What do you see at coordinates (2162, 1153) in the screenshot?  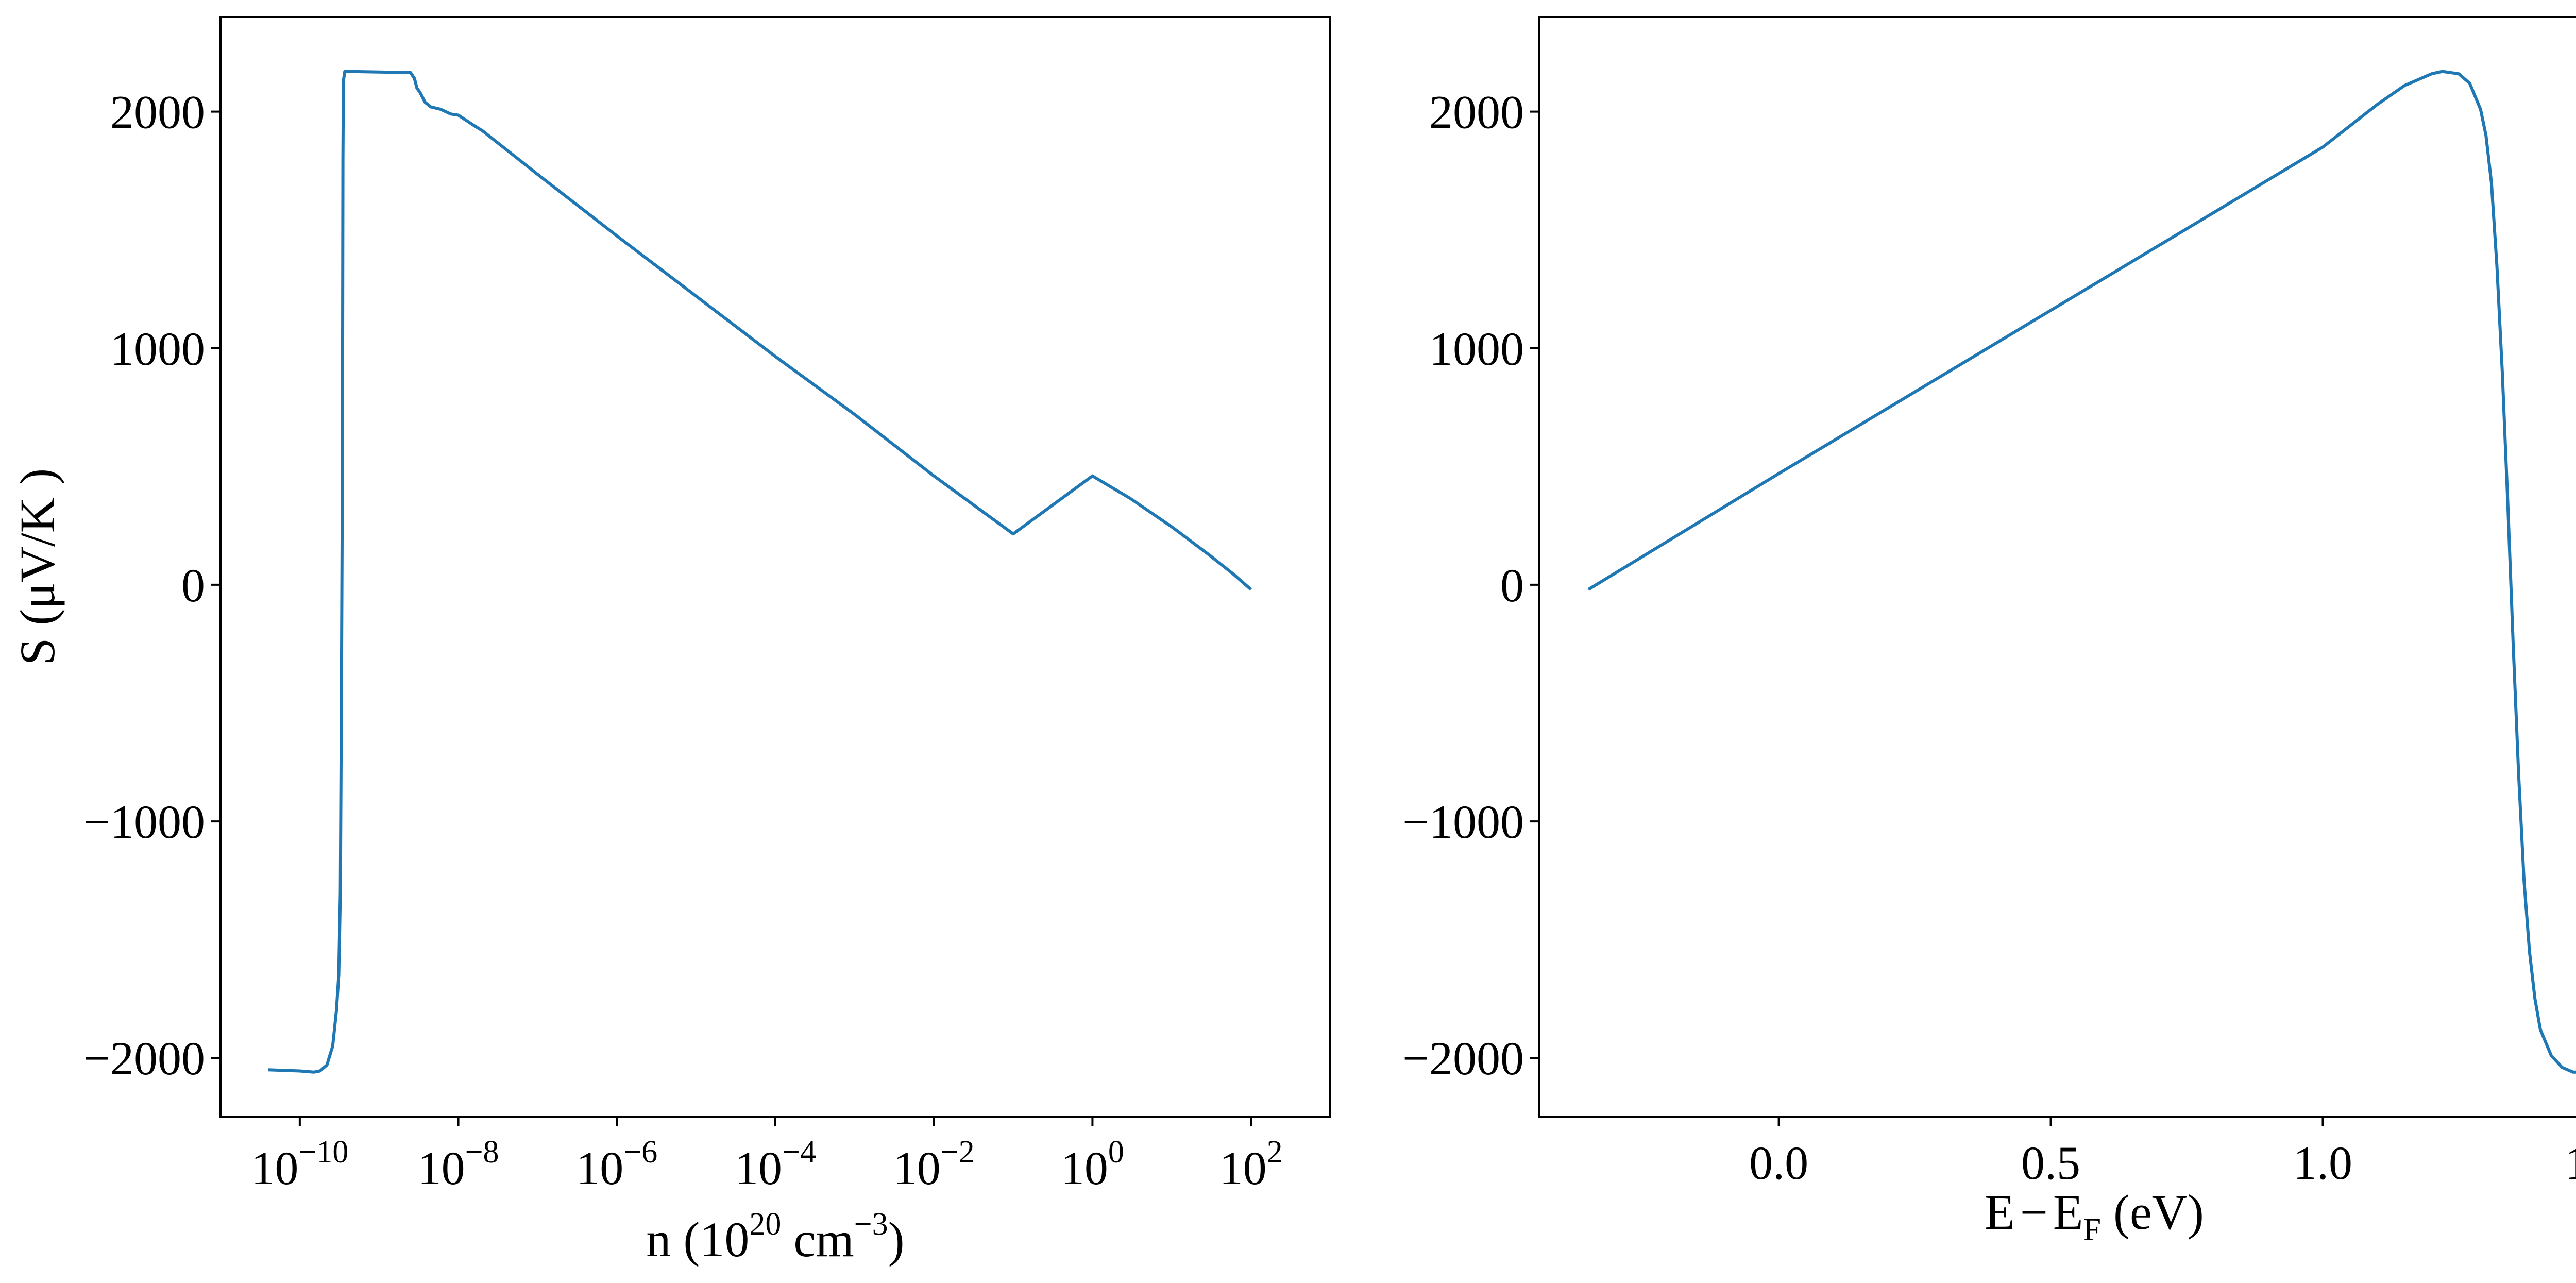 I see `right-x-ticks: 0.0 0.5 1.0 1.5` at bounding box center [2162, 1153].